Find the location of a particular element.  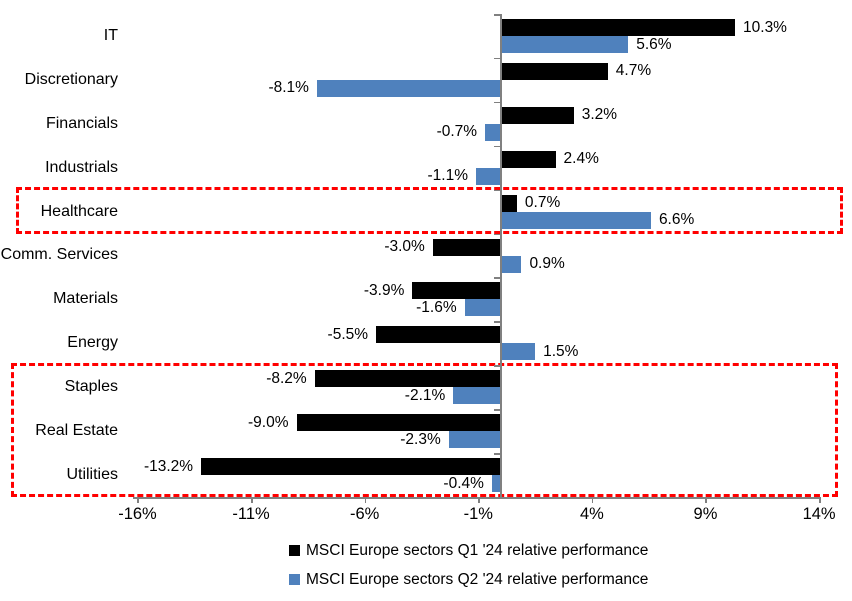

value-label: 0.7% is located at coordinates (542, 203).